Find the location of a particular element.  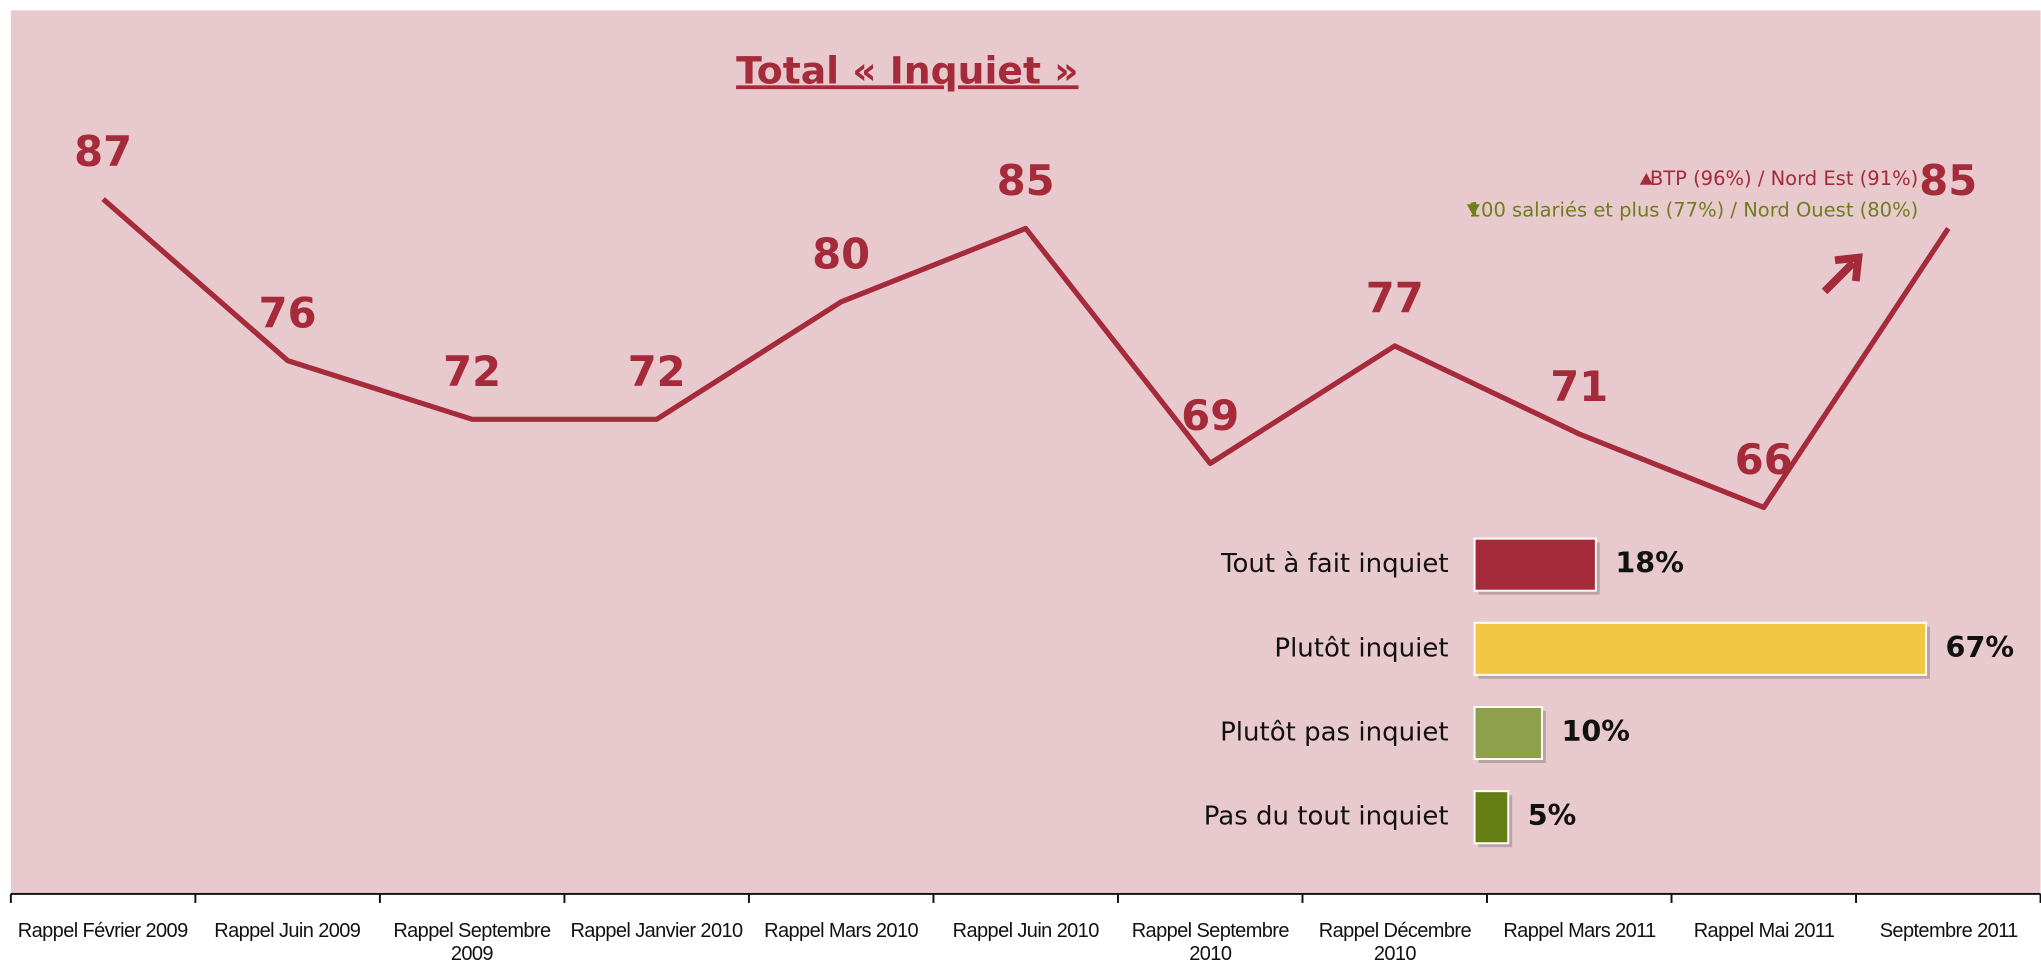

x-tick-label: Rappel Janvier 2010 is located at coordinates (656, 931).